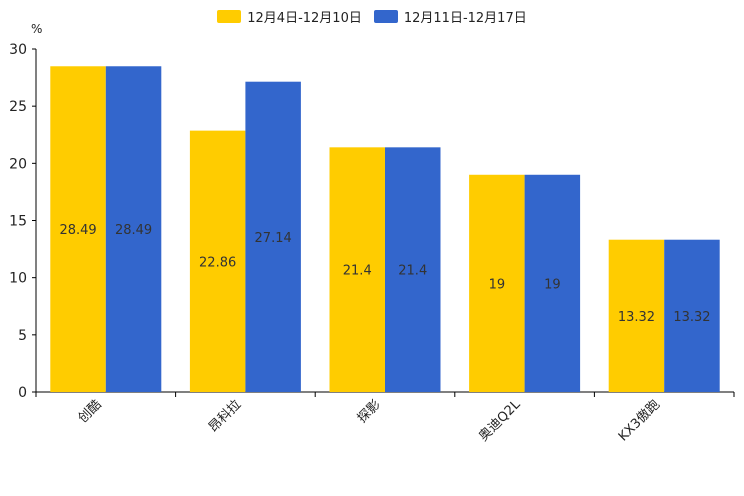 Image resolution: width=744 pixels, height=496 pixels. Describe the element at coordinates (22, 336) in the screenshot. I see `y-tick-label: 5` at that location.